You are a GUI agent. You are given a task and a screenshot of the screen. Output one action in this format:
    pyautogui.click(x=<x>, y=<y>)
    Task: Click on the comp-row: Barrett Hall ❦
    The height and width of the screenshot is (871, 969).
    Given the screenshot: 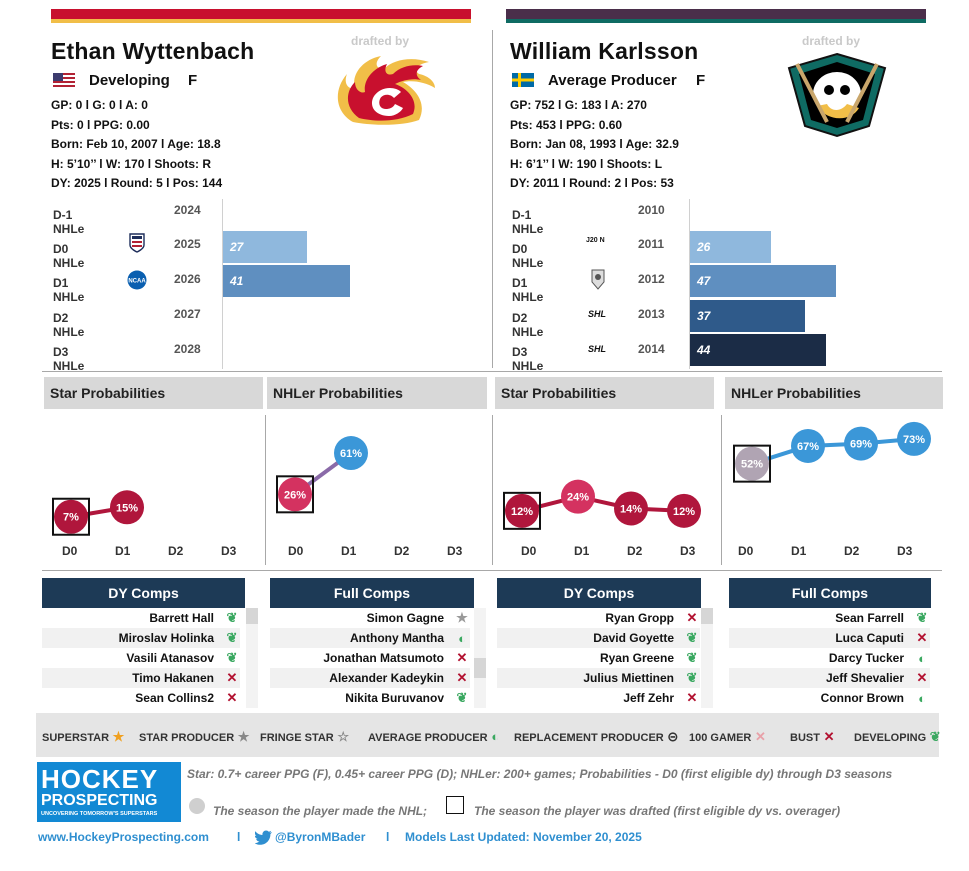 What is the action you would take?
    pyautogui.click(x=141, y=618)
    